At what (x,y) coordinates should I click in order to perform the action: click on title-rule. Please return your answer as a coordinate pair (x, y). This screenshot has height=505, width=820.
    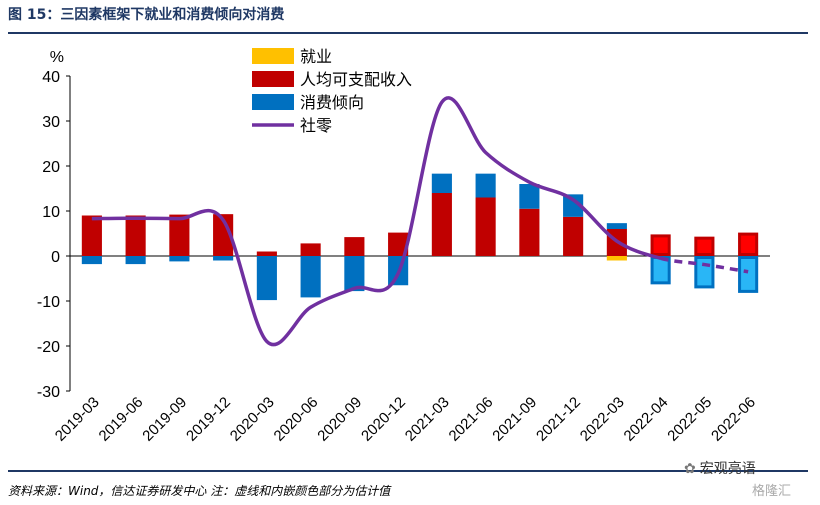
    Looking at the image, I should click on (408, 33).